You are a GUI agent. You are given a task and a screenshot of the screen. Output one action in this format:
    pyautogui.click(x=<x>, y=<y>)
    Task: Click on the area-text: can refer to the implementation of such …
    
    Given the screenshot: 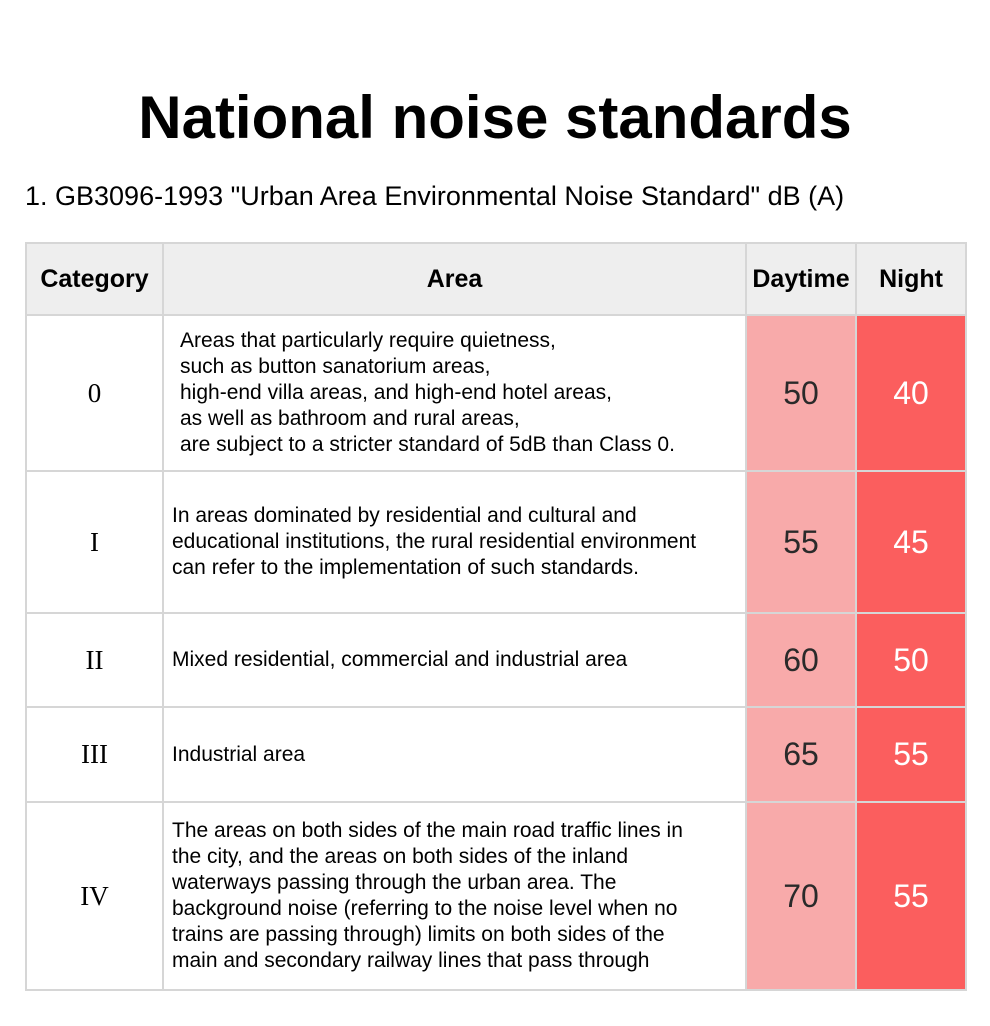 What is the action you would take?
    pyautogui.click(x=405, y=567)
    